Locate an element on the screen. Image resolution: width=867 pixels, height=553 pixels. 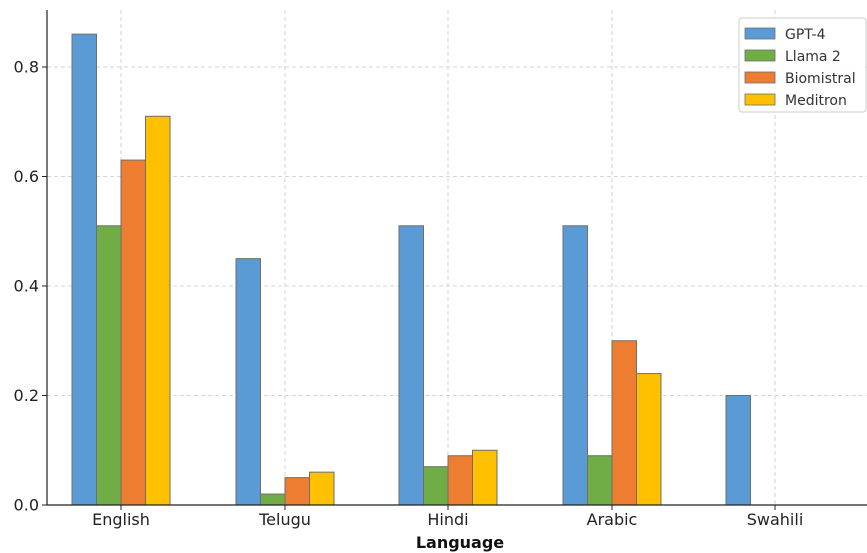
x-tick-label: English is located at coordinates (121, 519).